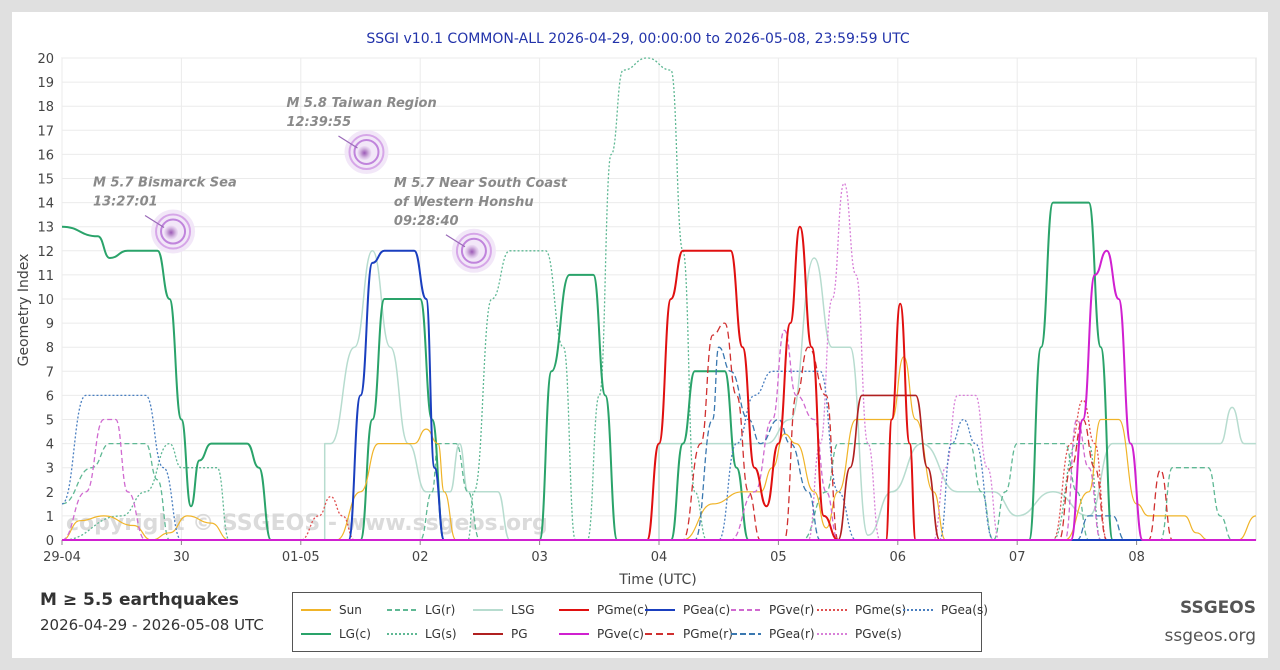 This screenshot has height=670, width=1280. Describe the element at coordinates (45, 107) in the screenshot. I see `y-tick-label: 18` at that location.